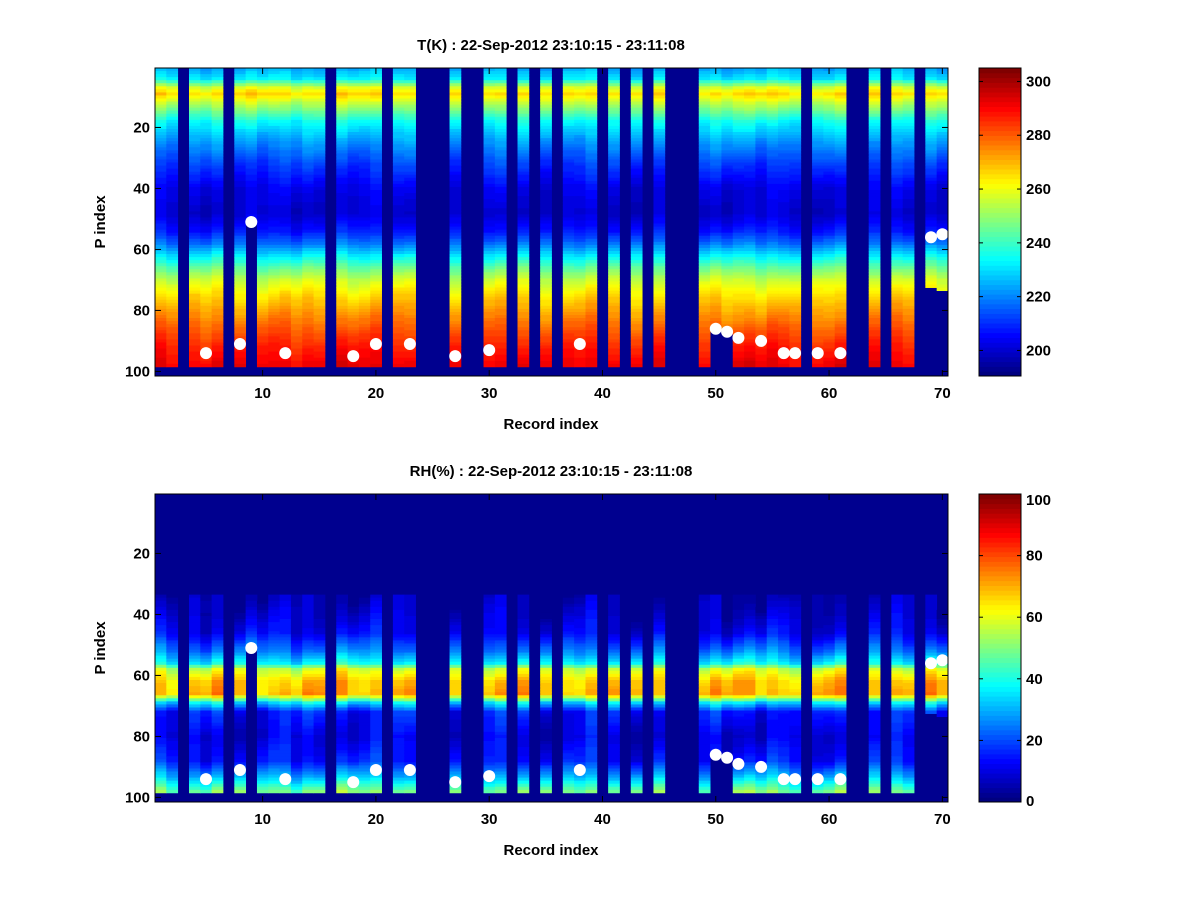 The width and height of the screenshot is (1200, 900). I want to click on colorbar-segment, so click(1000, 263).